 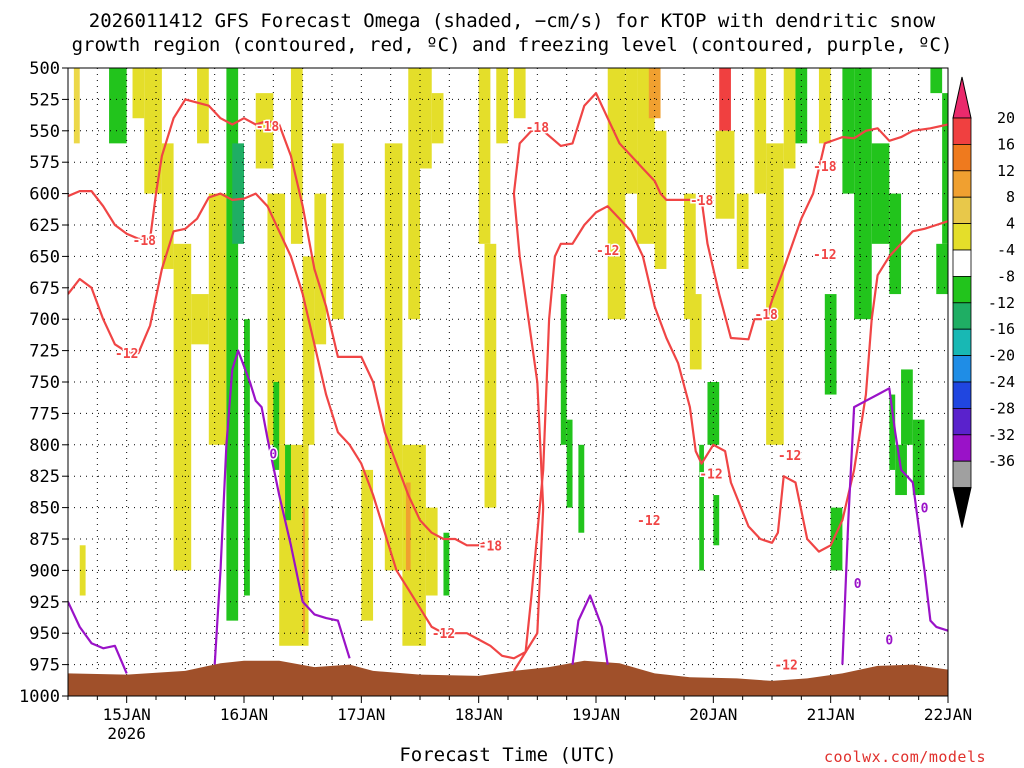 I want to click on x-axis-label: Forecast Time (UTC), so click(x=508, y=755).